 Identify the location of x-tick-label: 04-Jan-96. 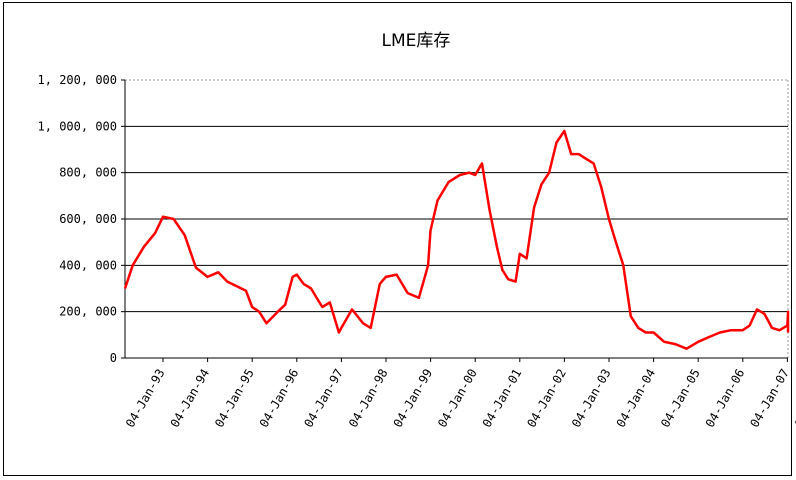
(279, 398).